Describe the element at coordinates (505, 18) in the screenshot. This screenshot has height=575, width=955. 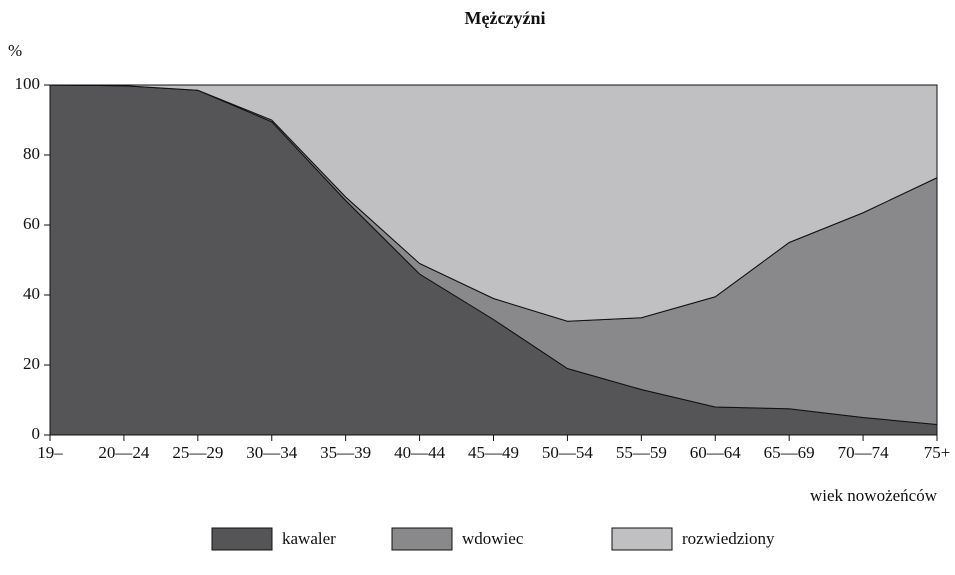
I see `chart-title: Mężczyźni` at that location.